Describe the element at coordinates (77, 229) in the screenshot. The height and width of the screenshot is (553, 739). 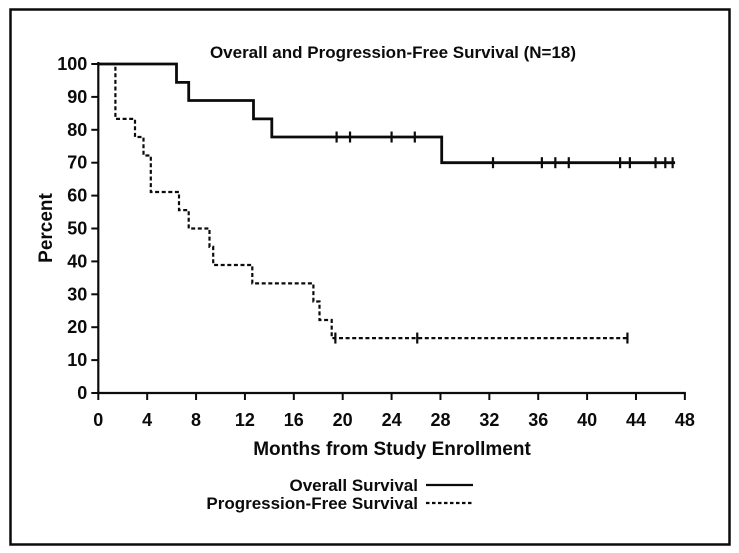
I see `y-tick-label: 50` at that location.